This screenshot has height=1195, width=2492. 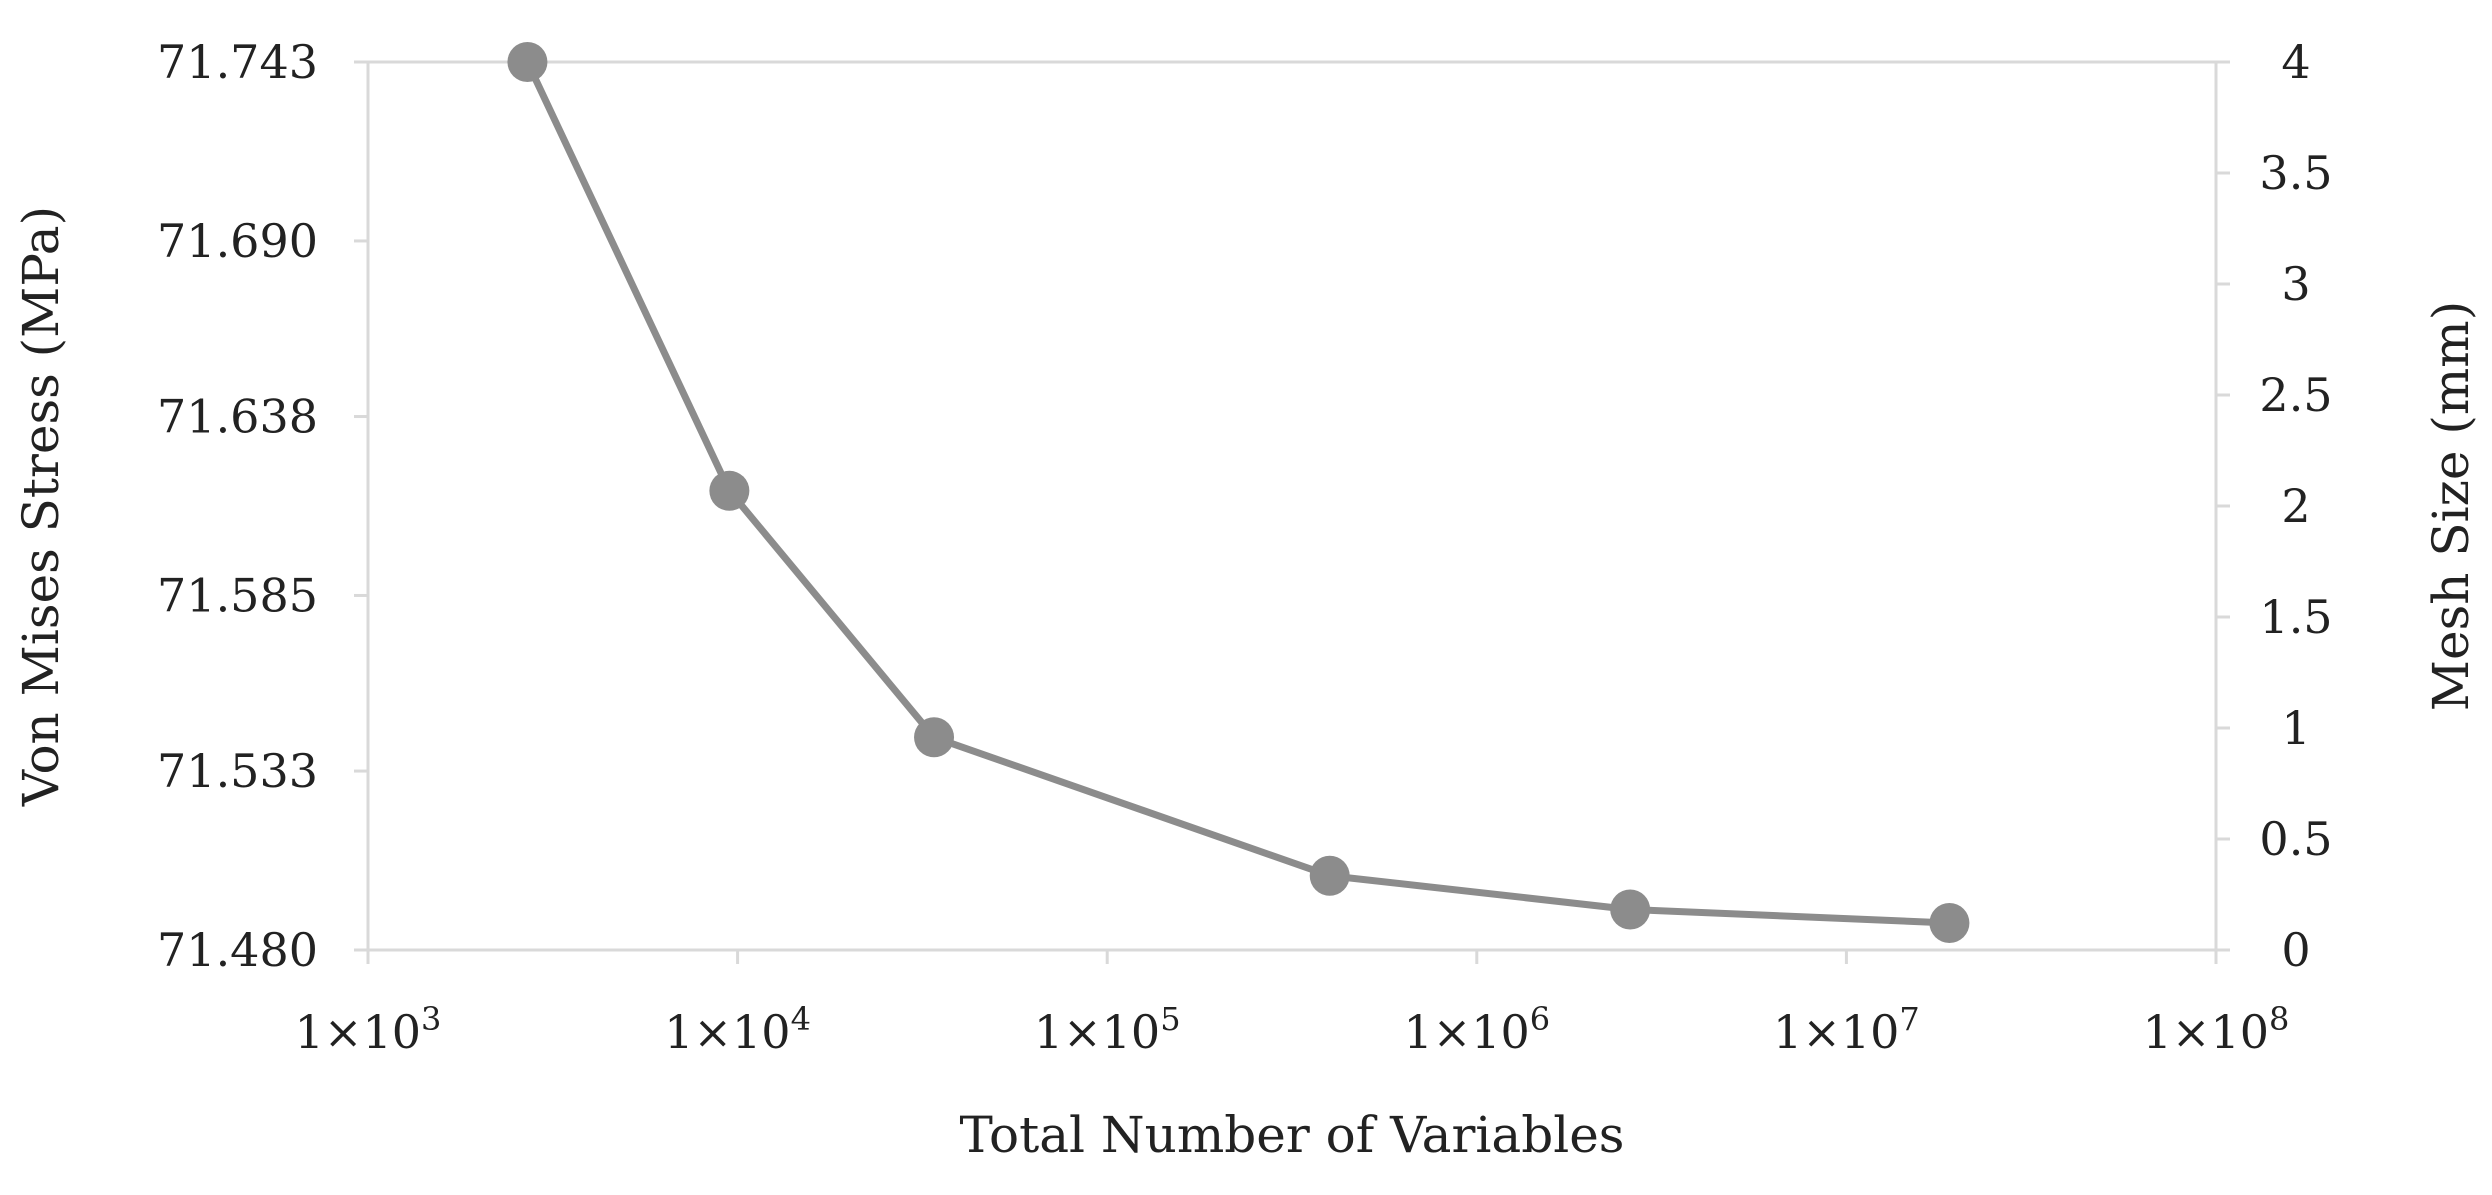 What do you see at coordinates (2295, 173) in the screenshot?
I see `y2-tick-label: 3.5` at bounding box center [2295, 173].